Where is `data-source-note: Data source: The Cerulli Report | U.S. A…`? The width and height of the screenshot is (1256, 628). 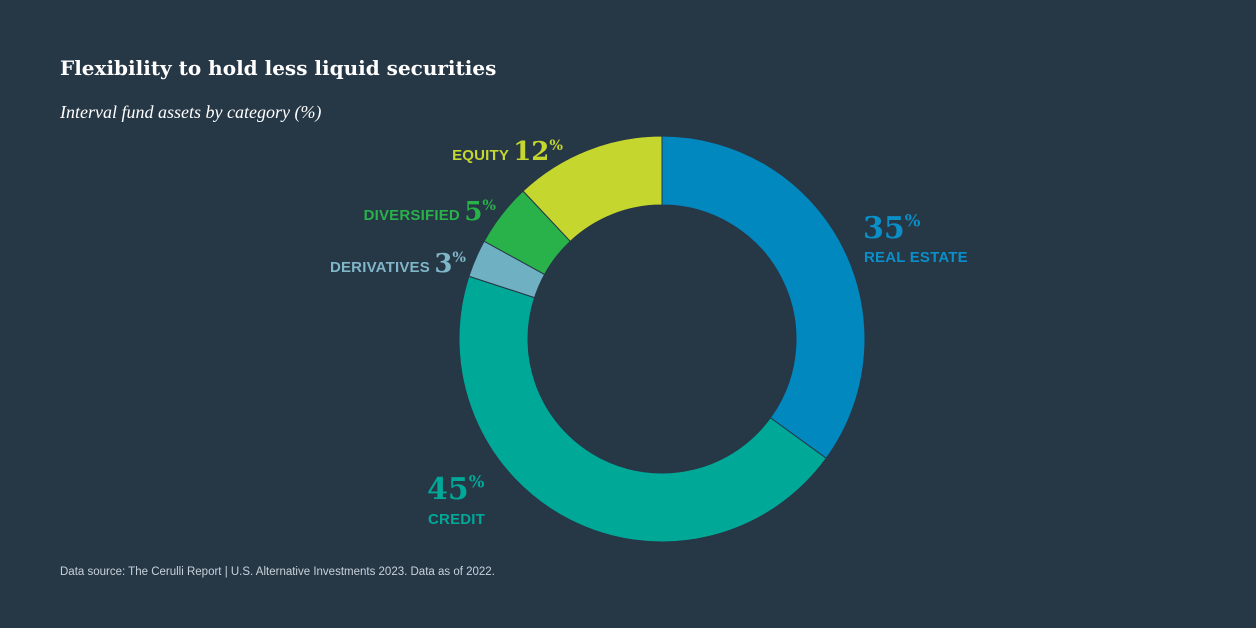 data-source-note: Data source: The Cerulli Report | U.S. A… is located at coordinates (277, 572).